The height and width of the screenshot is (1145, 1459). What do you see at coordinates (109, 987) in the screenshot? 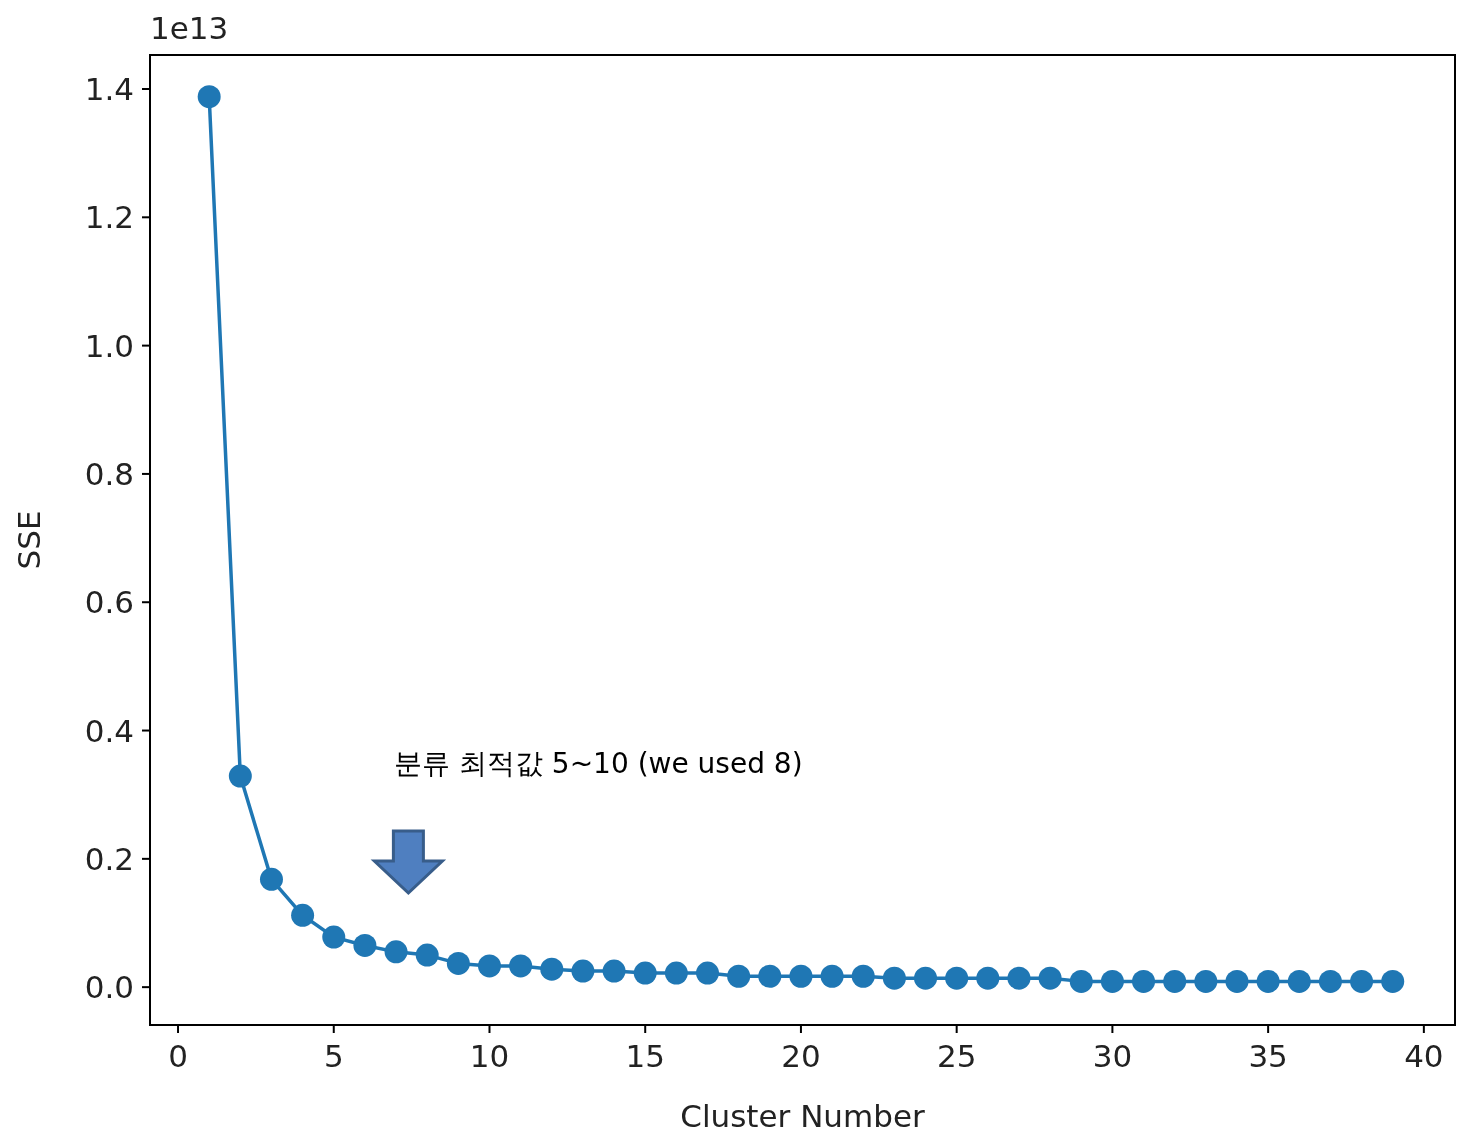
I see `y-tick-label: 0.0` at bounding box center [109, 987].